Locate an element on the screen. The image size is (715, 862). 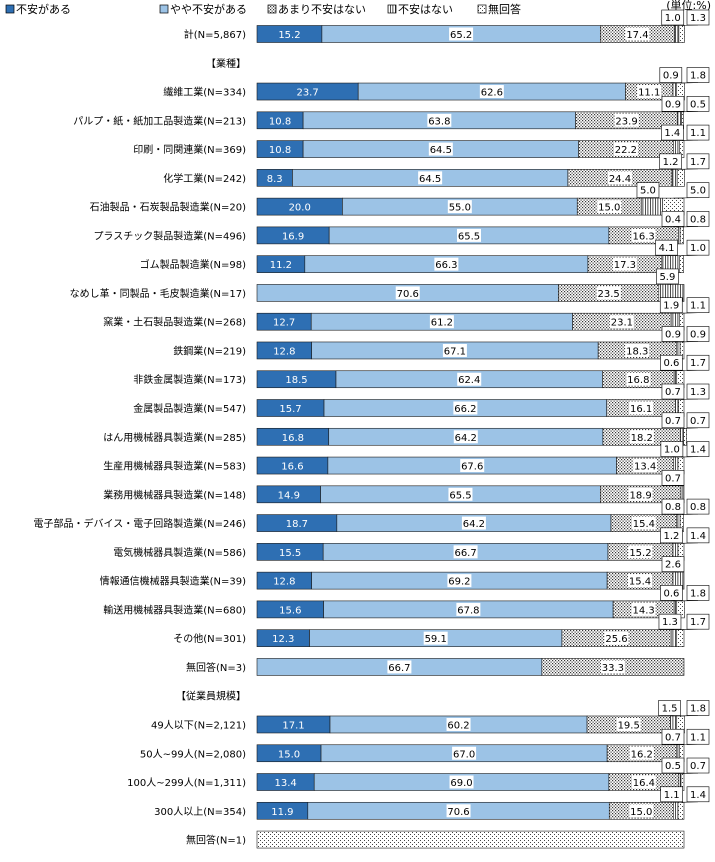
category-label: 情報通信機械器具製造業(N=39) is located at coordinates (173, 581).